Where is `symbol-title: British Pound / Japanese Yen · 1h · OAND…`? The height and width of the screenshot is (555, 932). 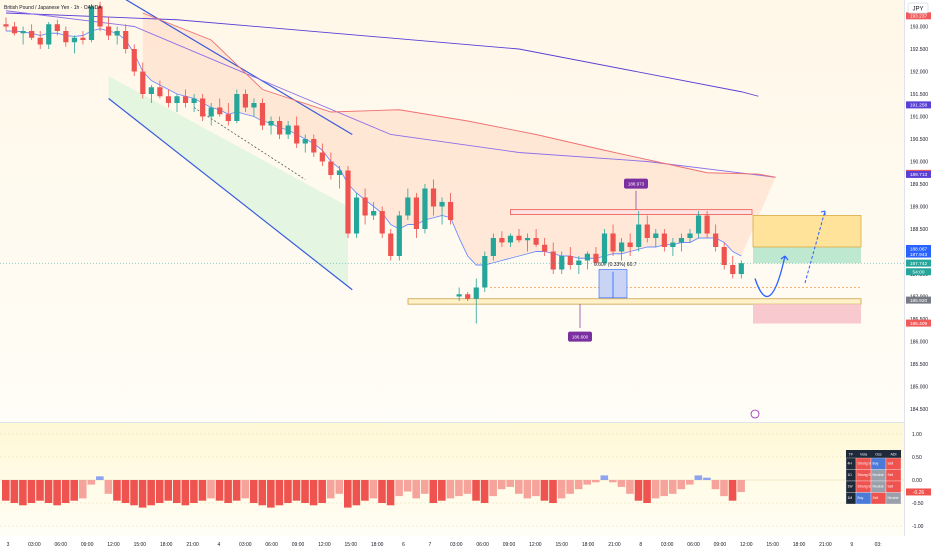
symbol-title: British Pound / Japanese Yen · 1h · OAND… is located at coordinates (53, 8).